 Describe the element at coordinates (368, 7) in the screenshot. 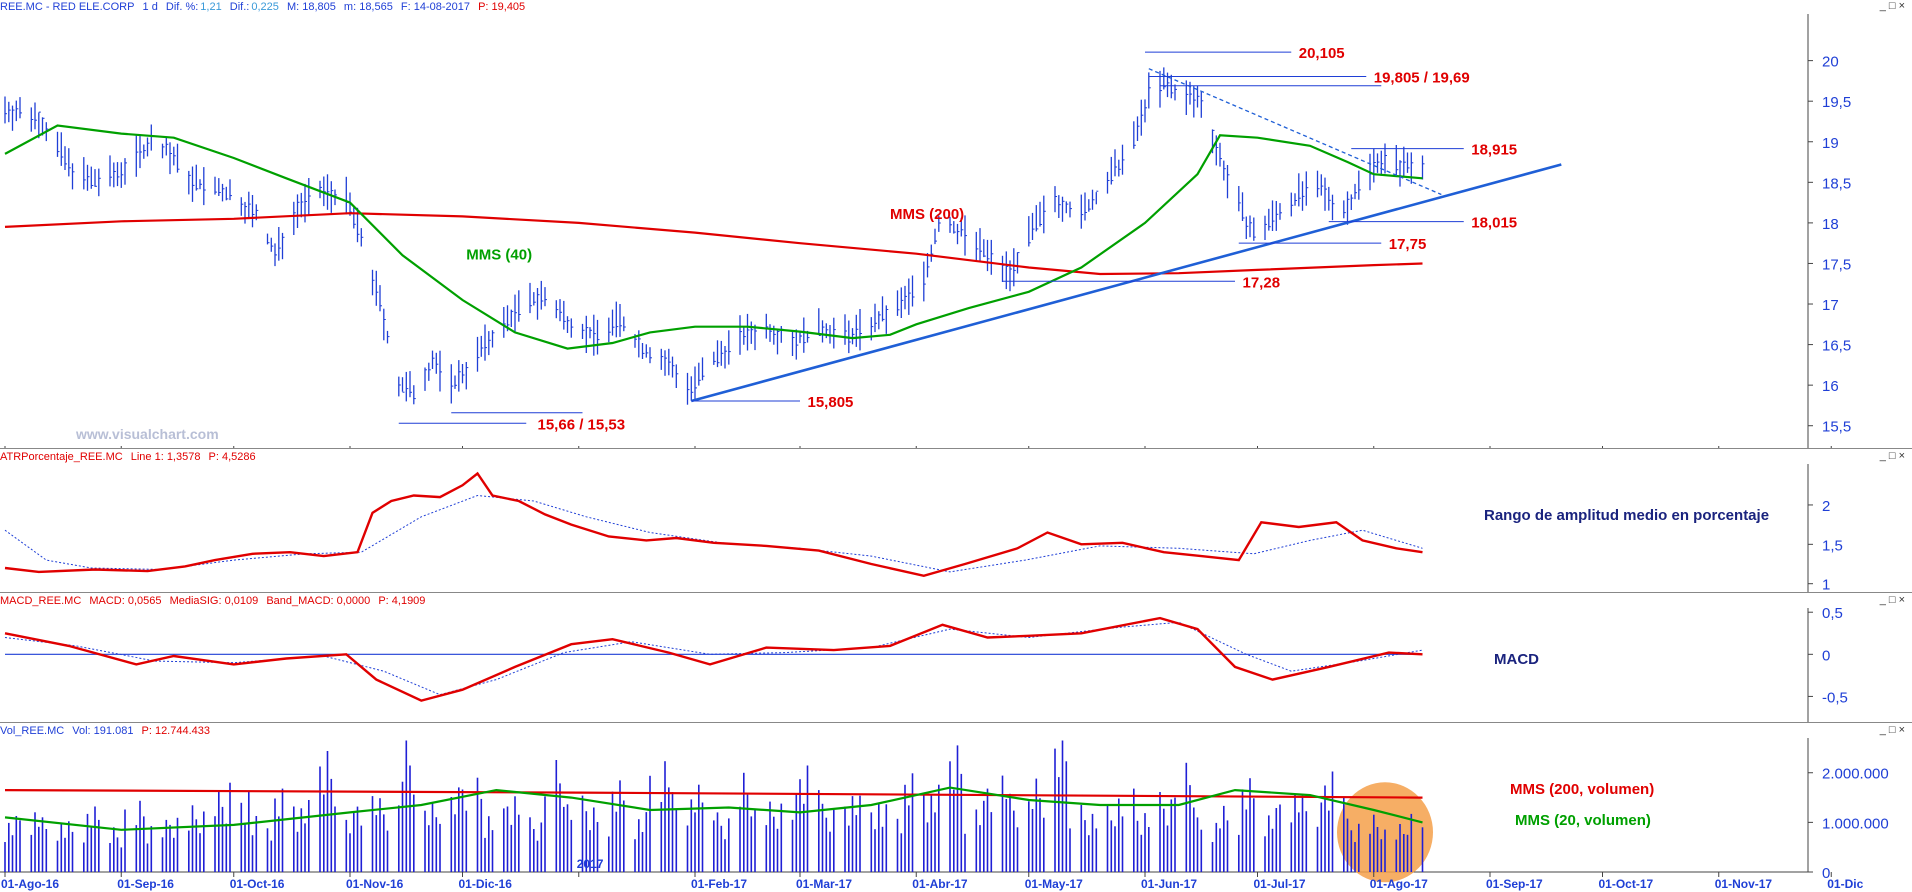

I see `min-value: m: 18,565` at that location.